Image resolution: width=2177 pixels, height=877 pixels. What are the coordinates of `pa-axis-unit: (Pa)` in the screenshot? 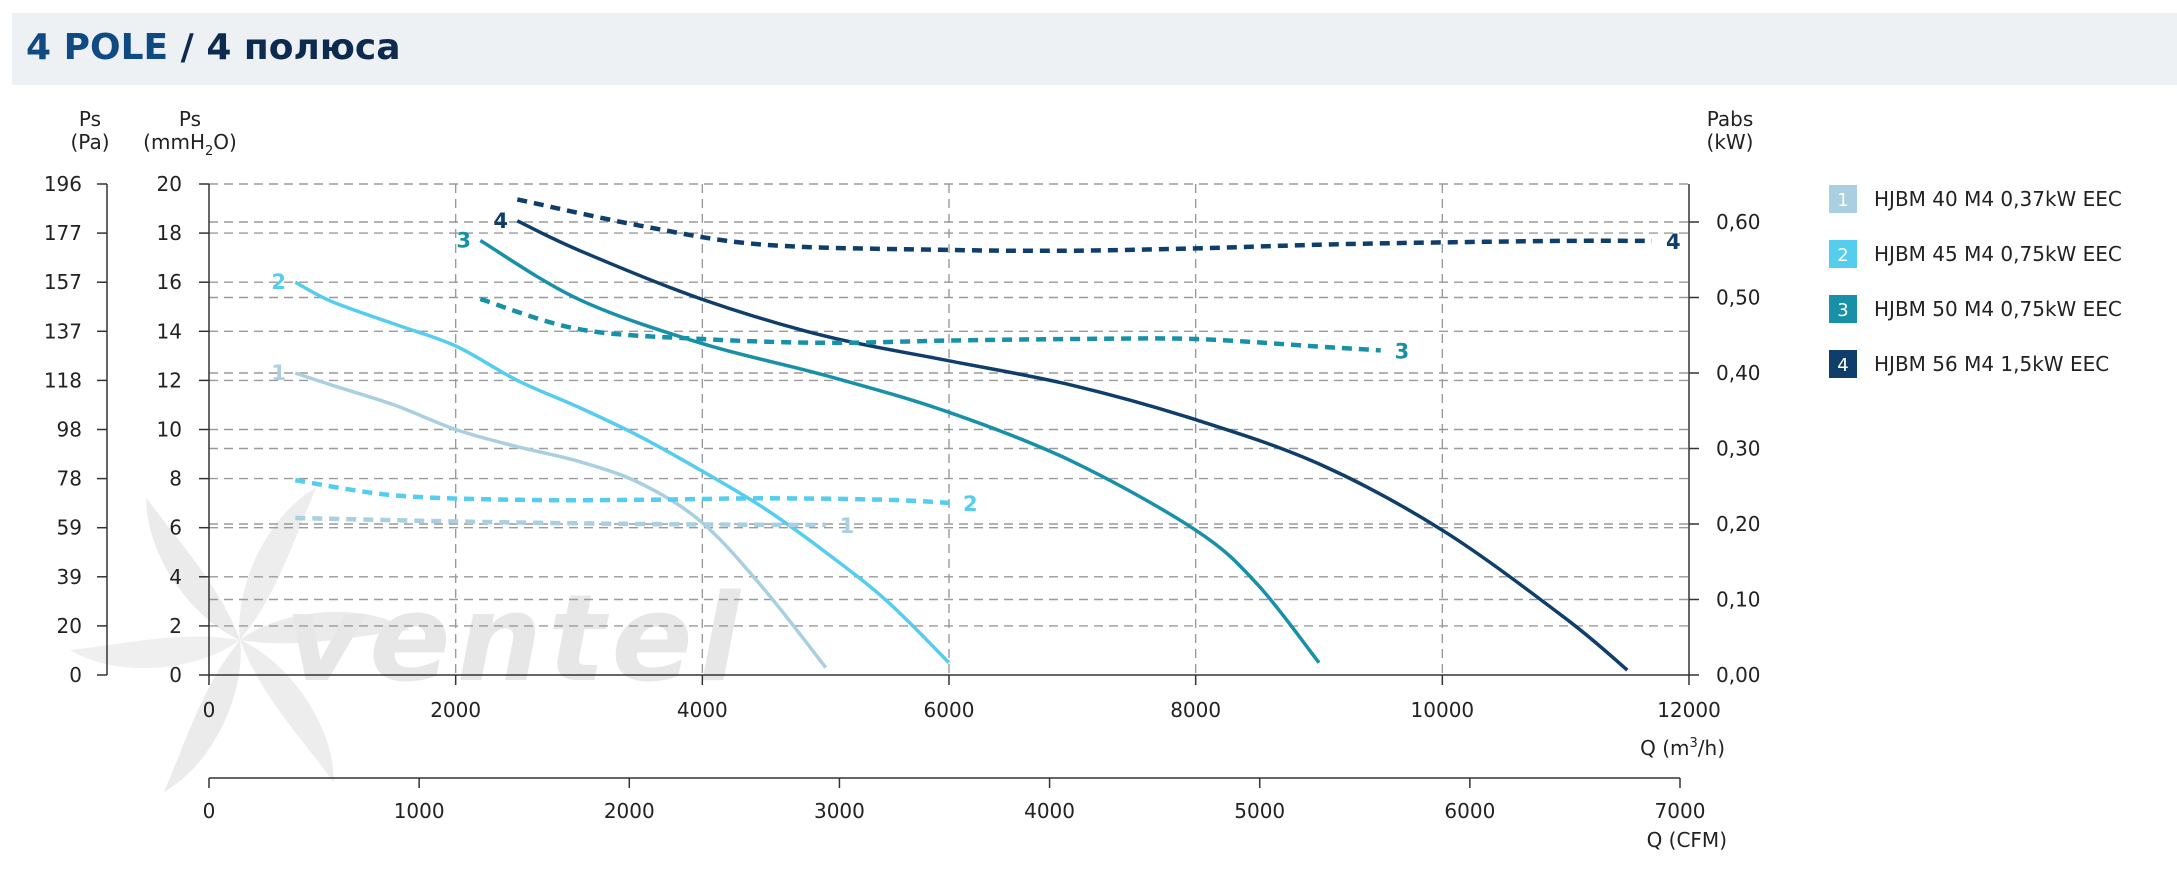 It's located at (89, 142).